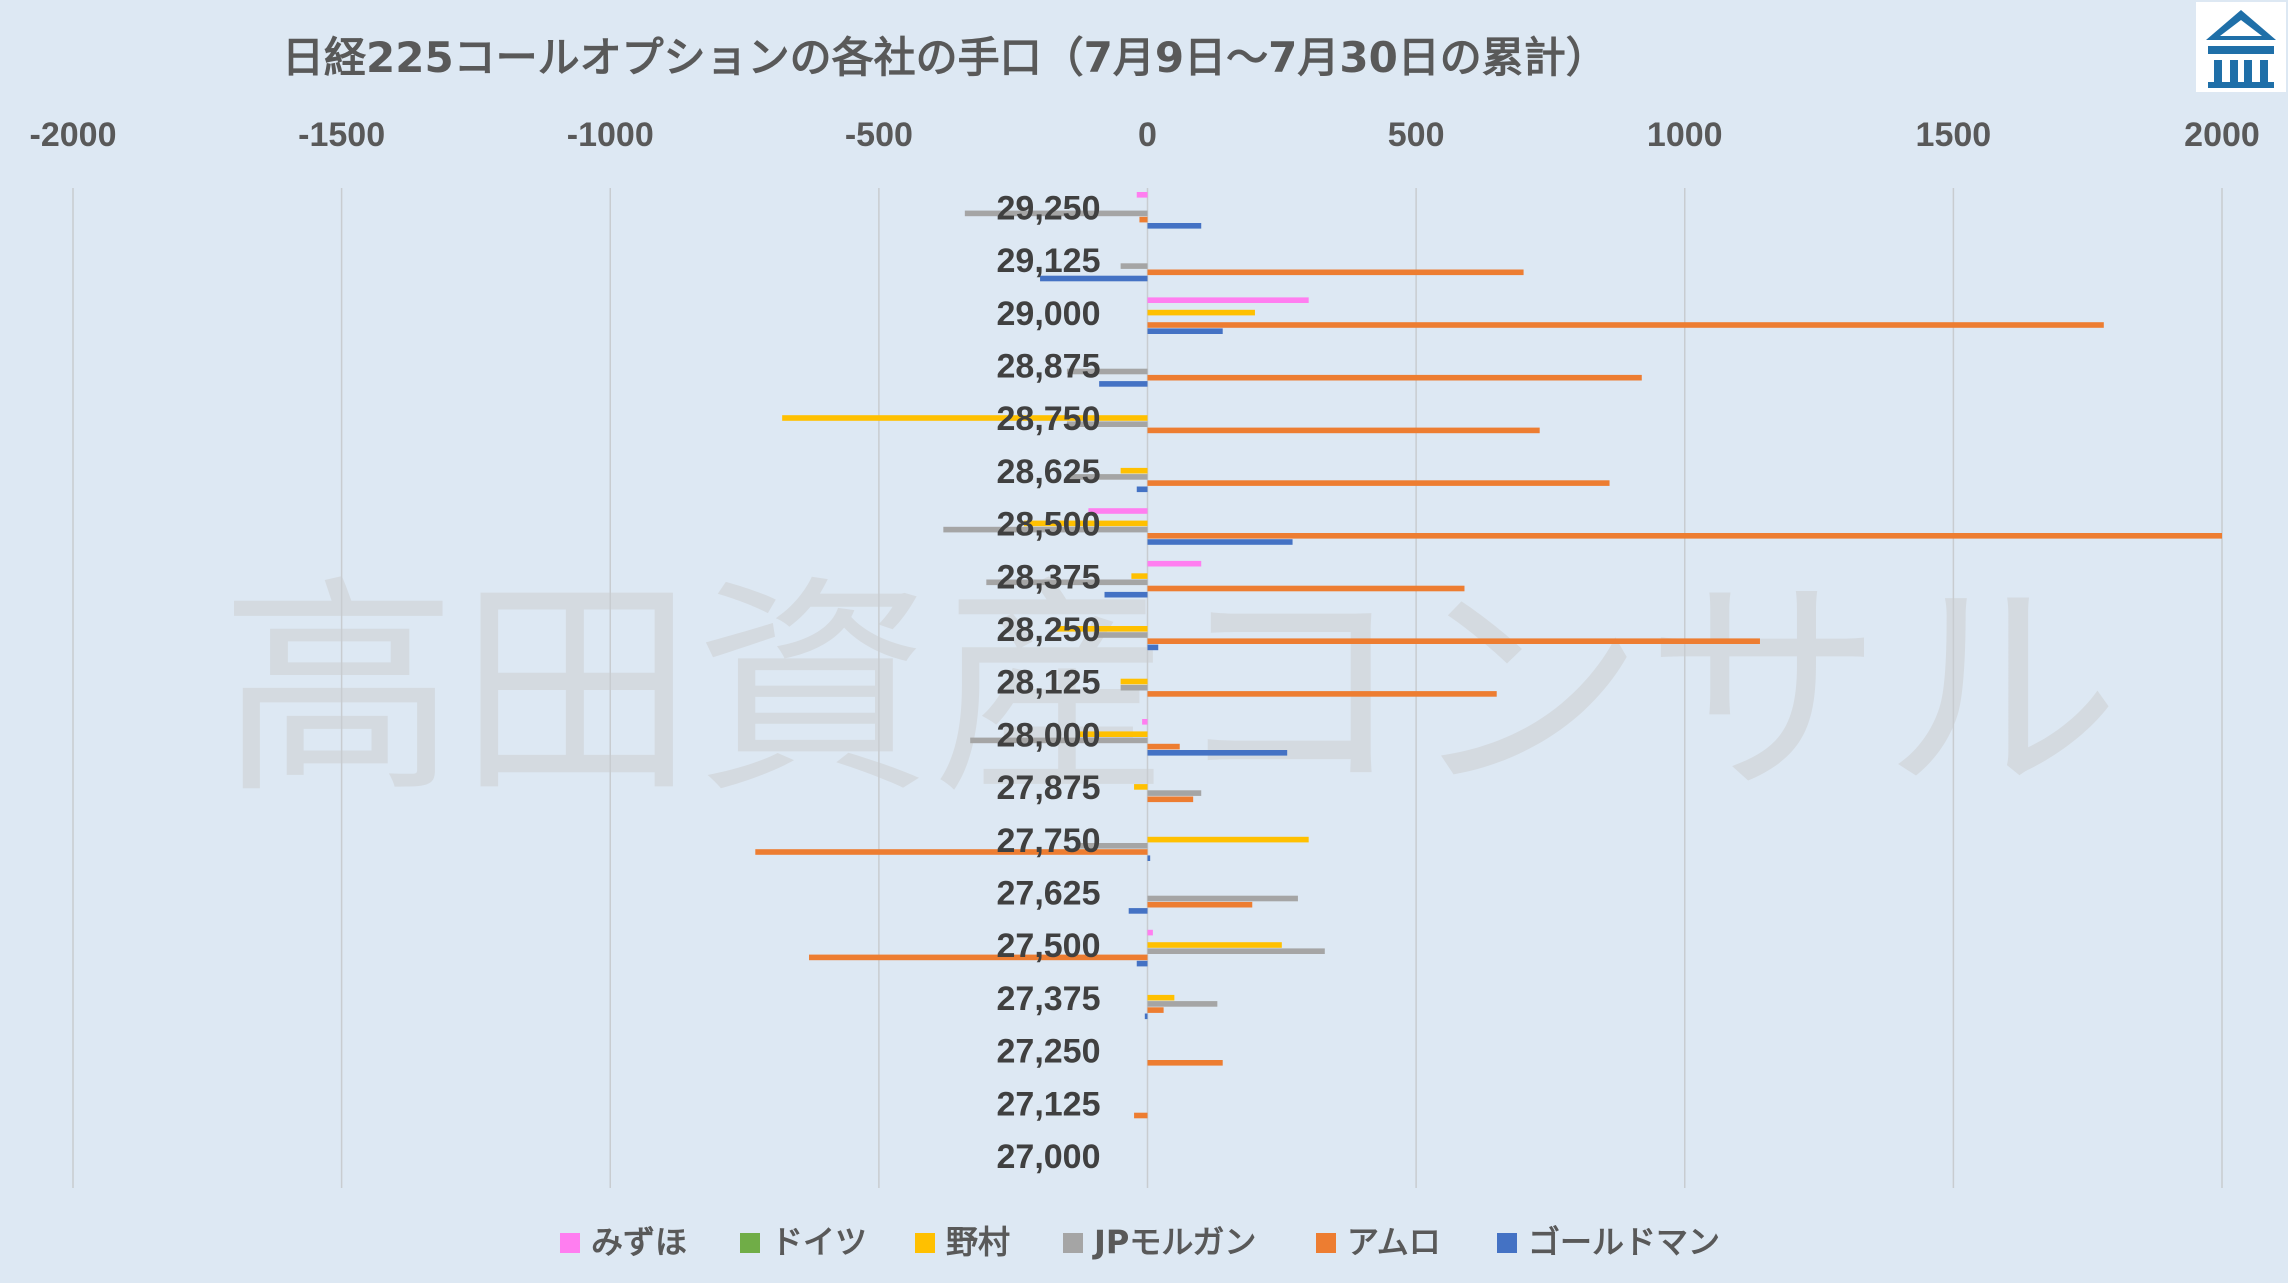  I want to click on legend-item: 野村, so click(962, 1242).